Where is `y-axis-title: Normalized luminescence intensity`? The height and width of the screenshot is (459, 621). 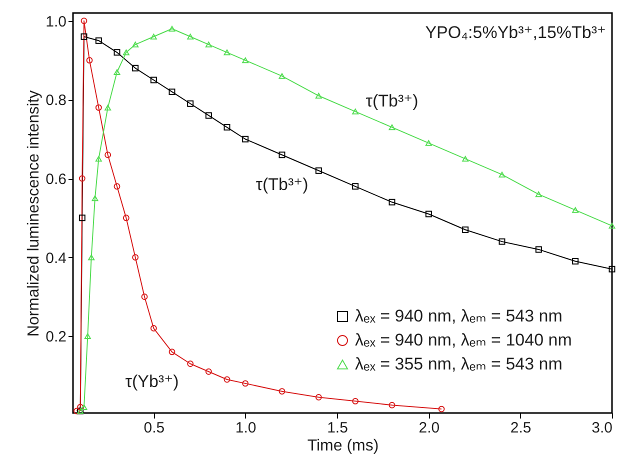
y-axis-title: Normalized luminescence intensity is located at coordinates (34, 213).